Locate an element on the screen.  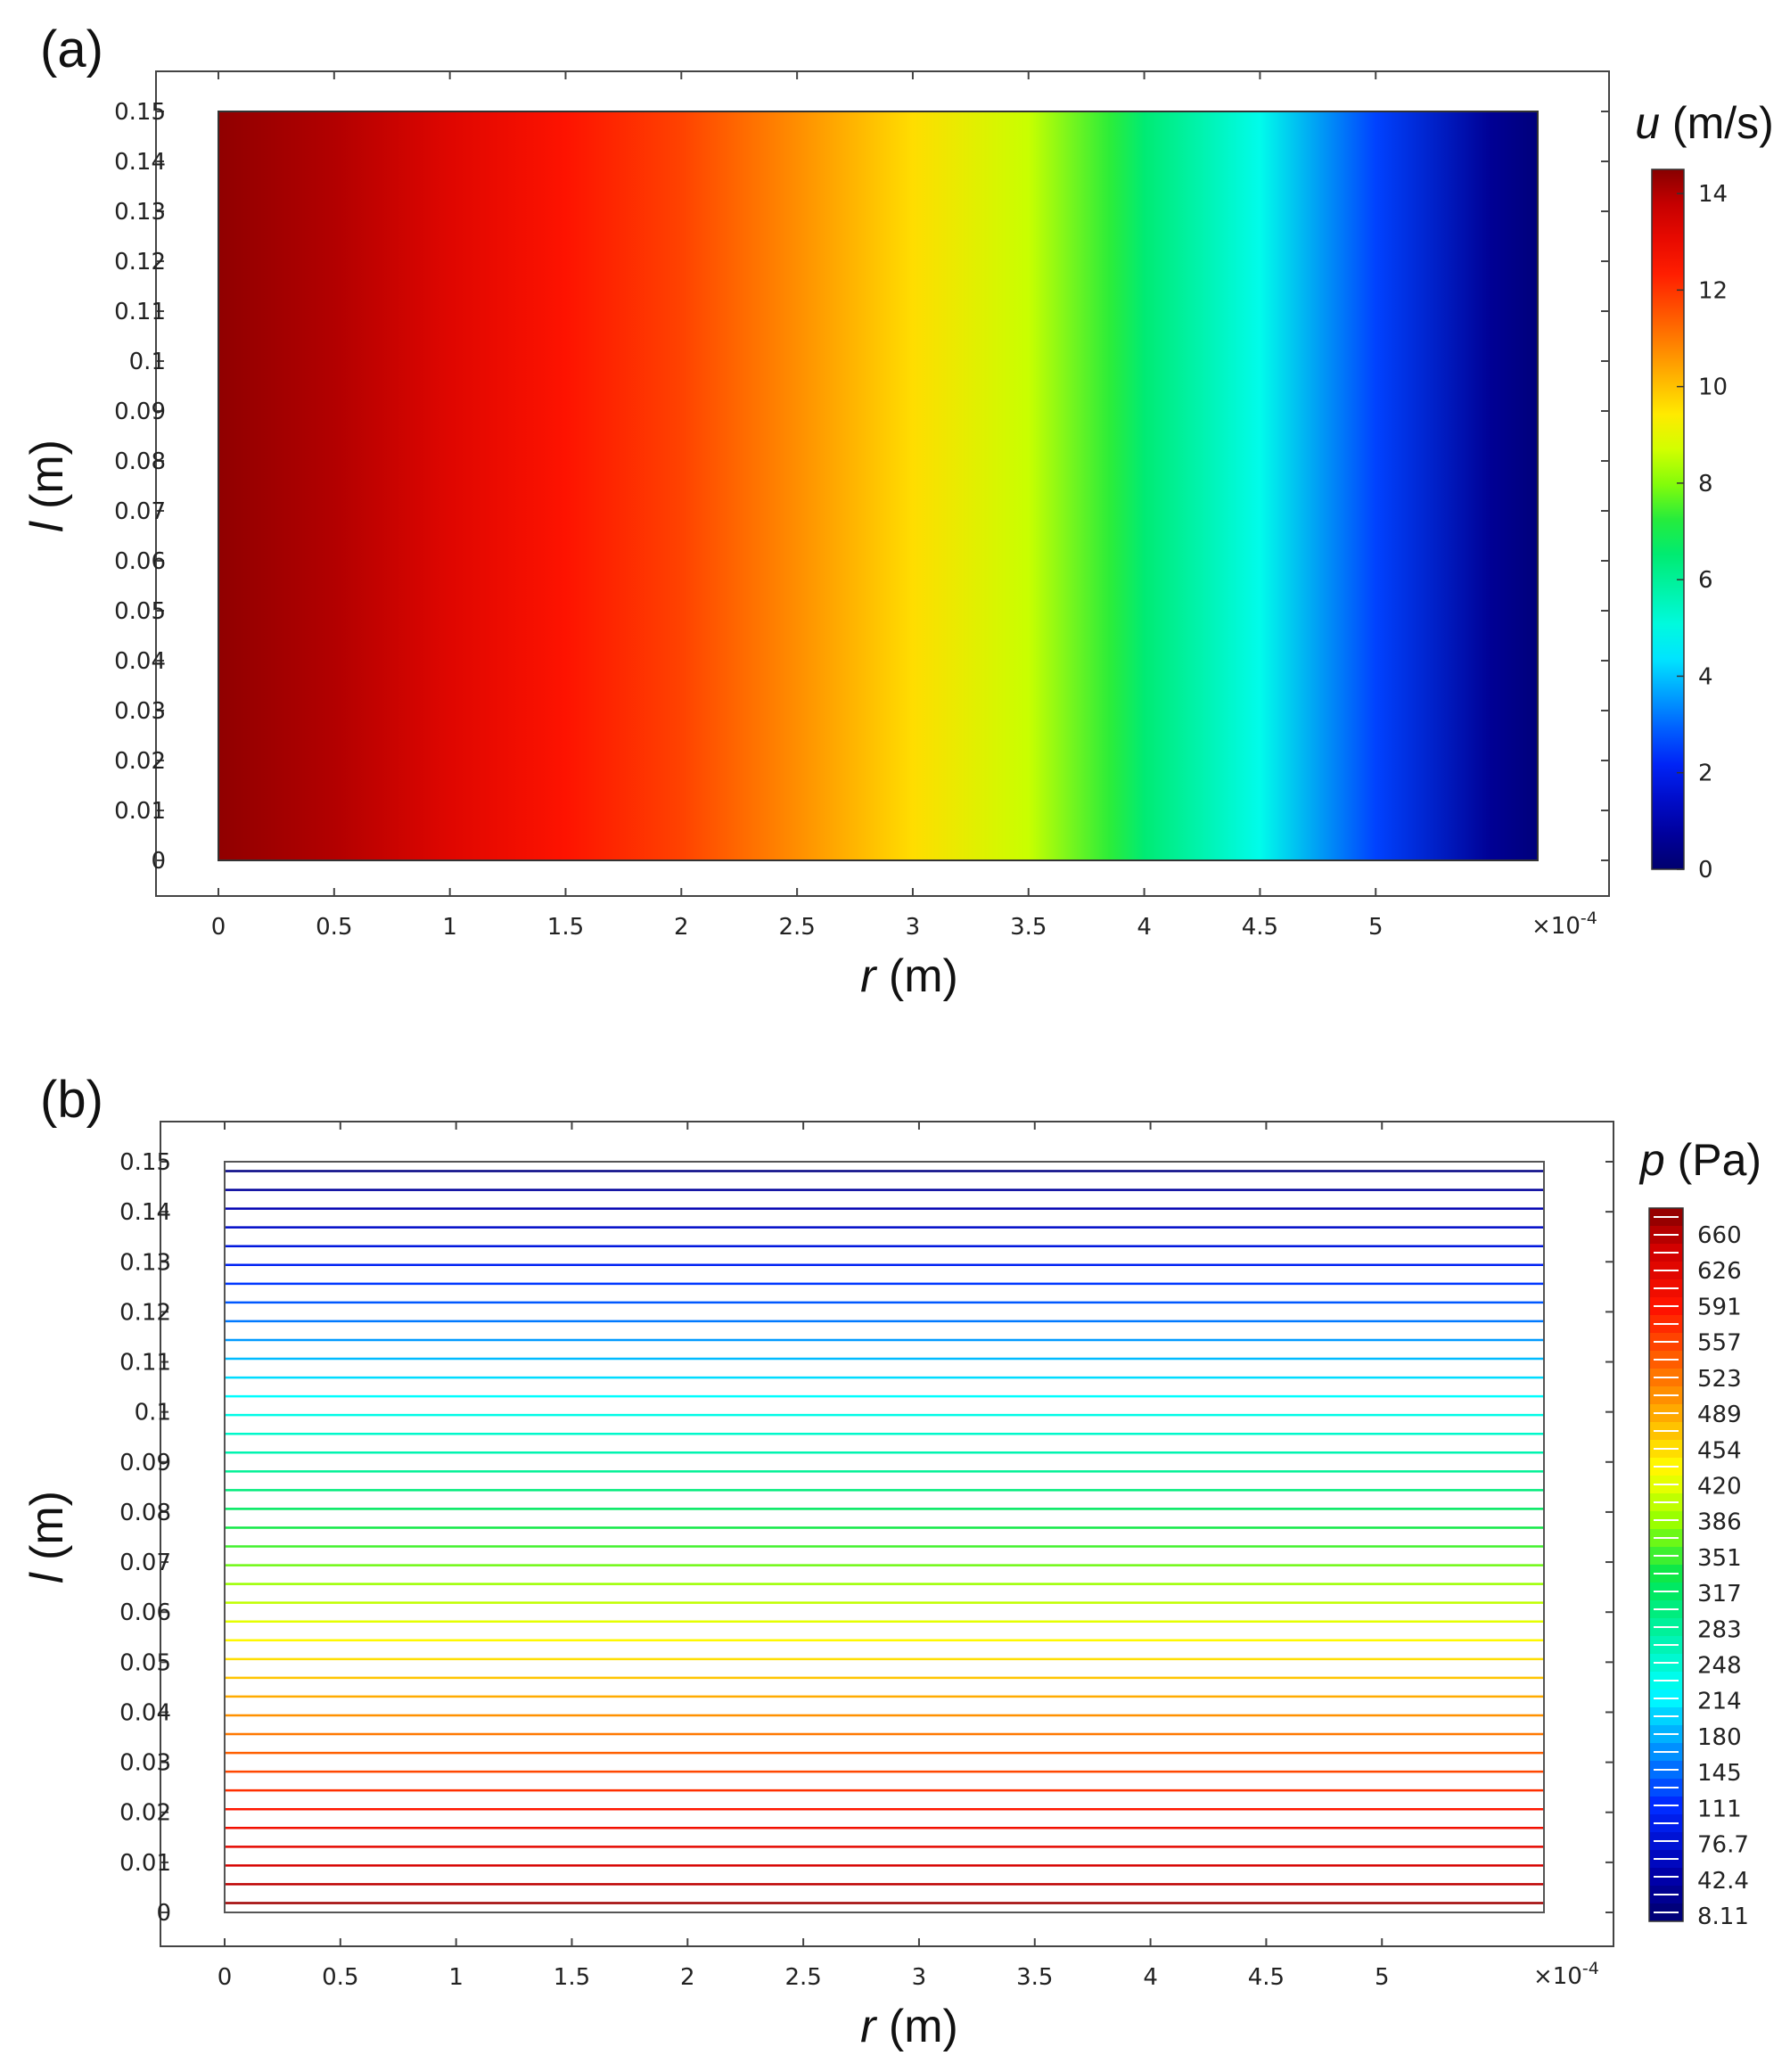
colorbar-b-tick-label: 523 is located at coordinates (1719, 1379).